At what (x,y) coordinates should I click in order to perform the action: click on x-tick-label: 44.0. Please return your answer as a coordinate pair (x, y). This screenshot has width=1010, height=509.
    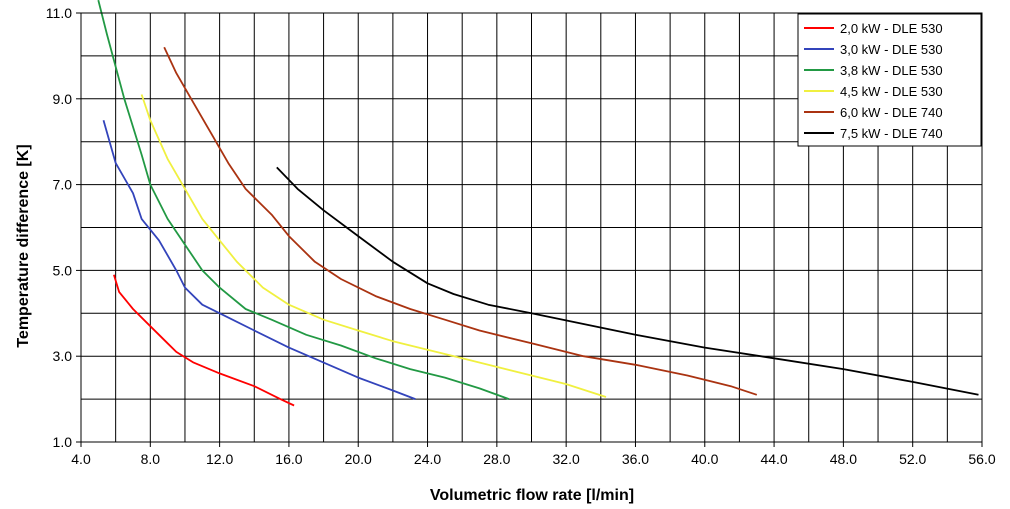
    Looking at the image, I should click on (773, 459).